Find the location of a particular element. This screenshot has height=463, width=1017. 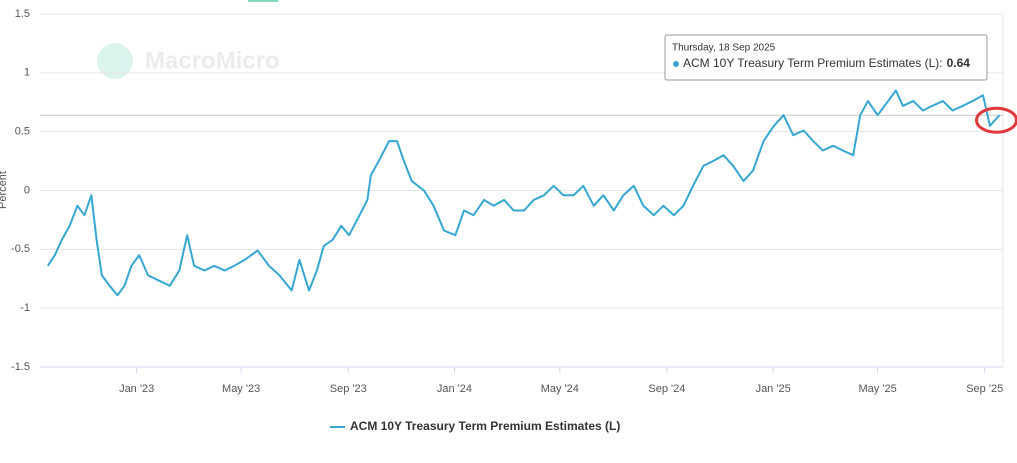

tooltip-date: Thursday, 18 Sep 2025 is located at coordinates (724, 48).